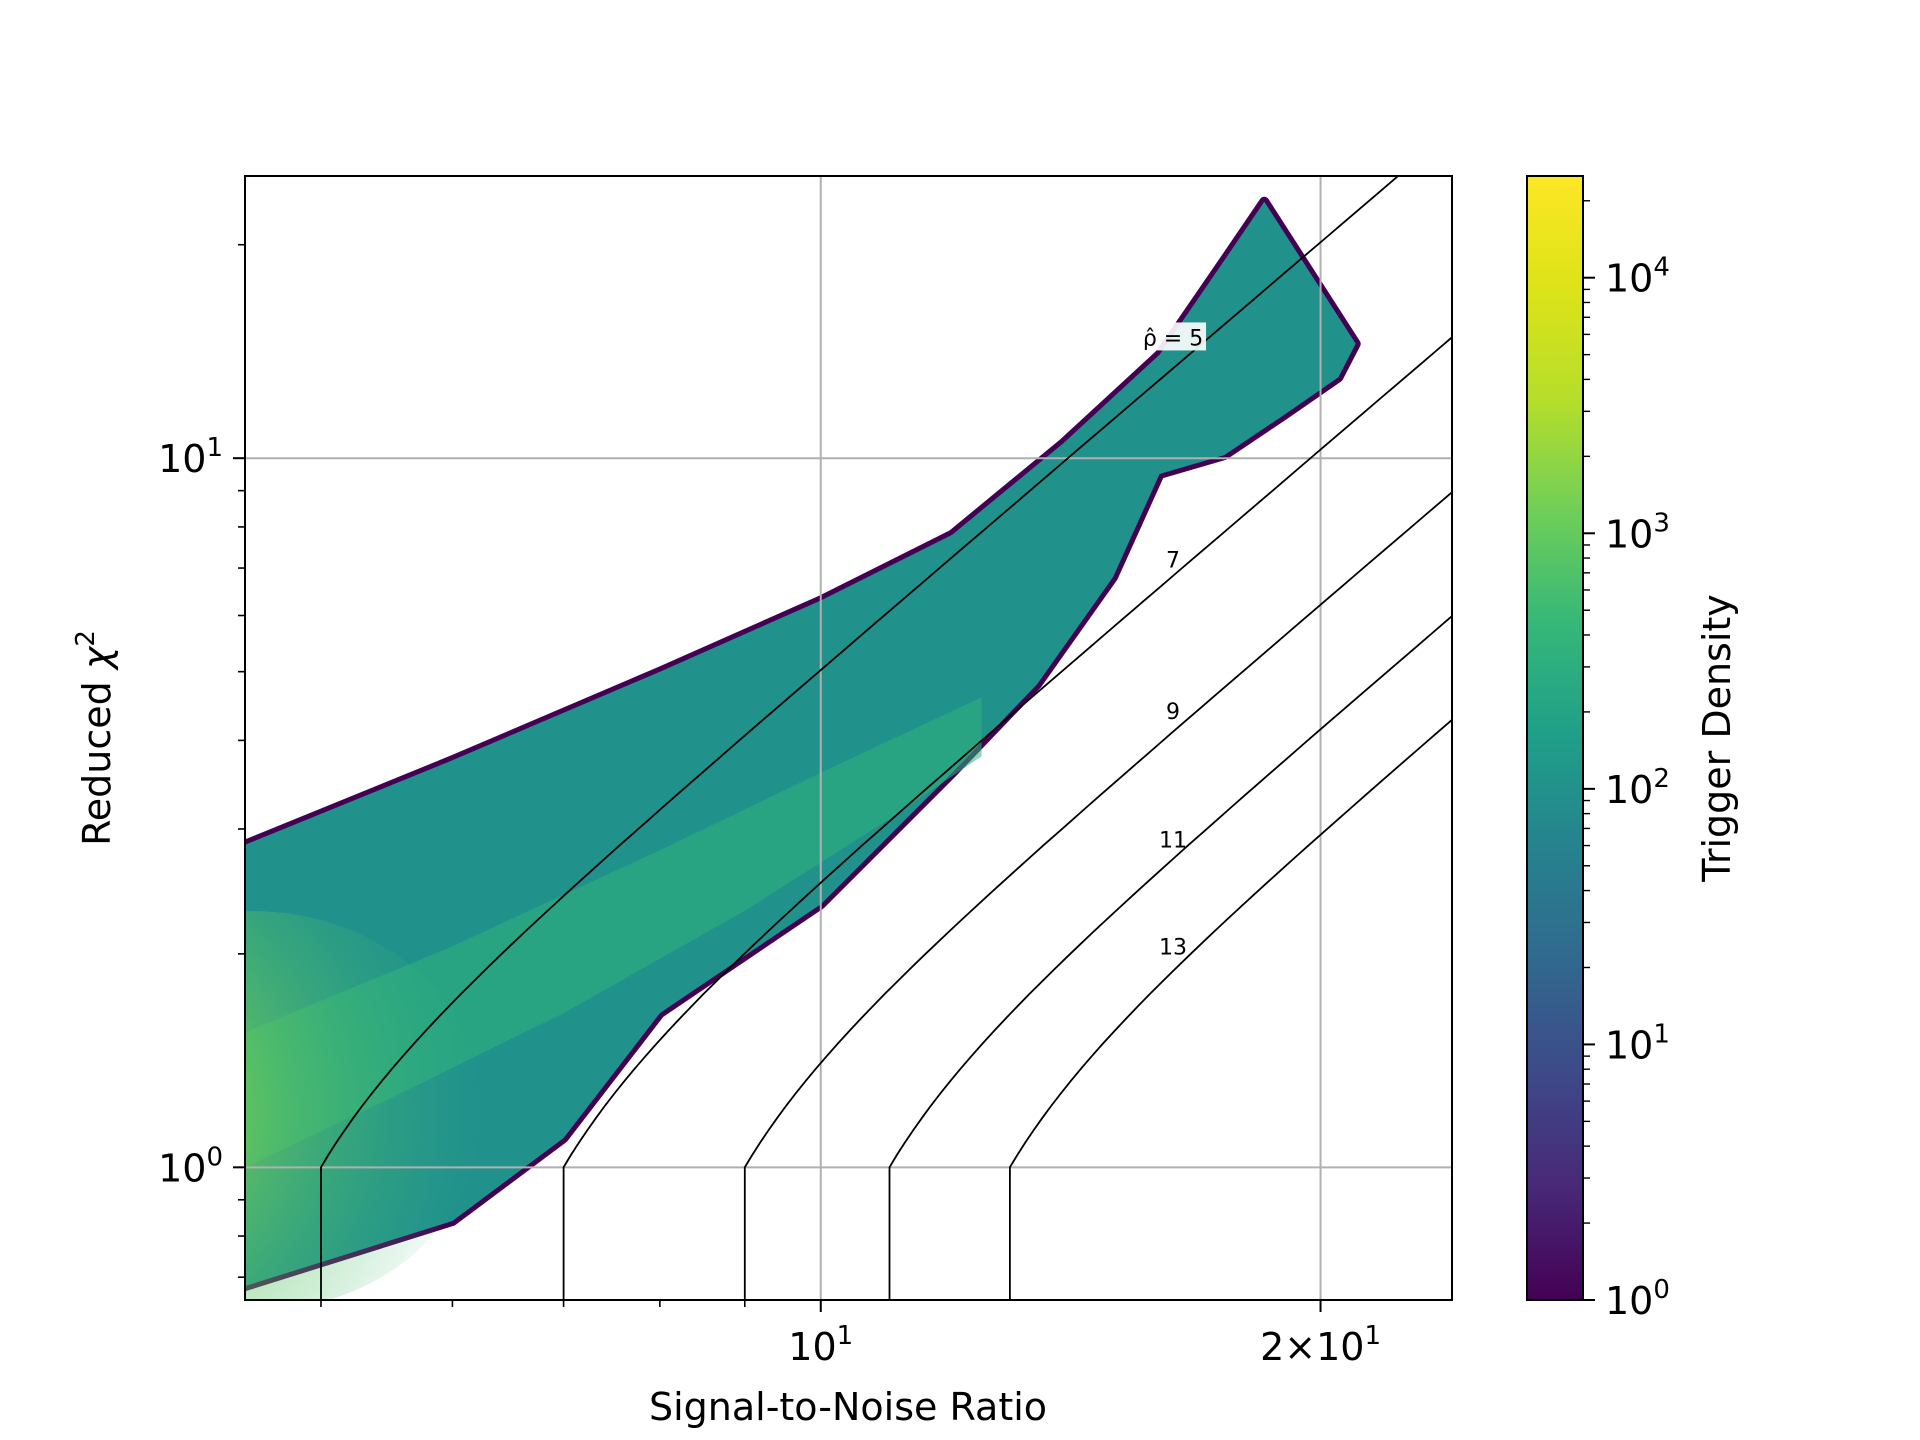 This screenshot has height=1440, width=1920. I want to click on y-tick-label-0: 100, so click(190, 1166).